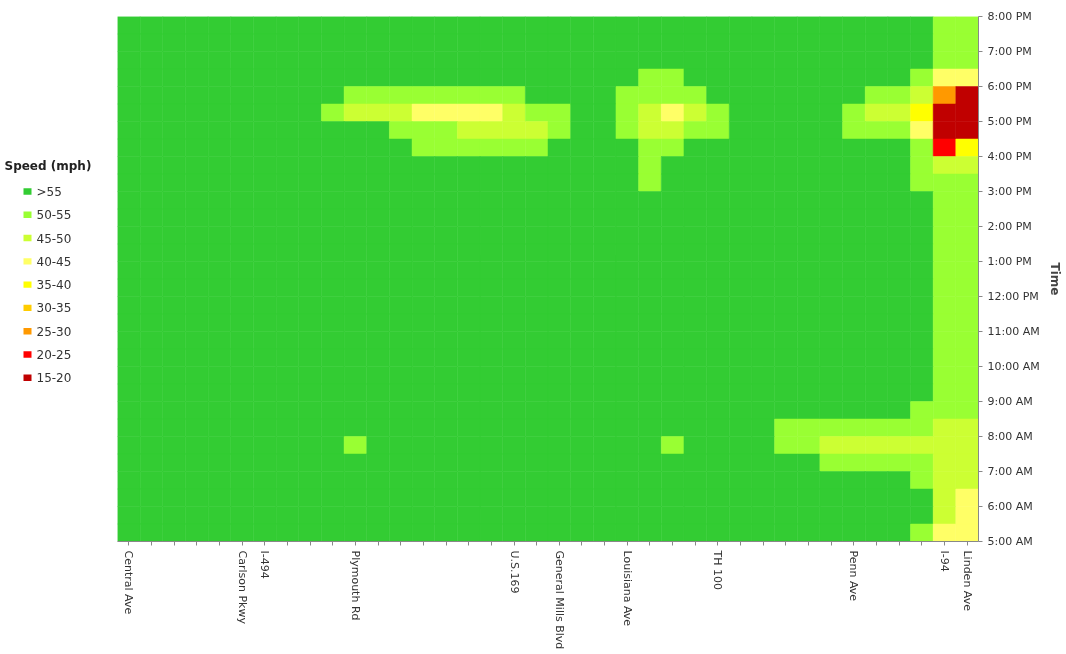 This screenshot has width=1066, height=654. I want to click on color-bar-label: 45-50, so click(54, 238).